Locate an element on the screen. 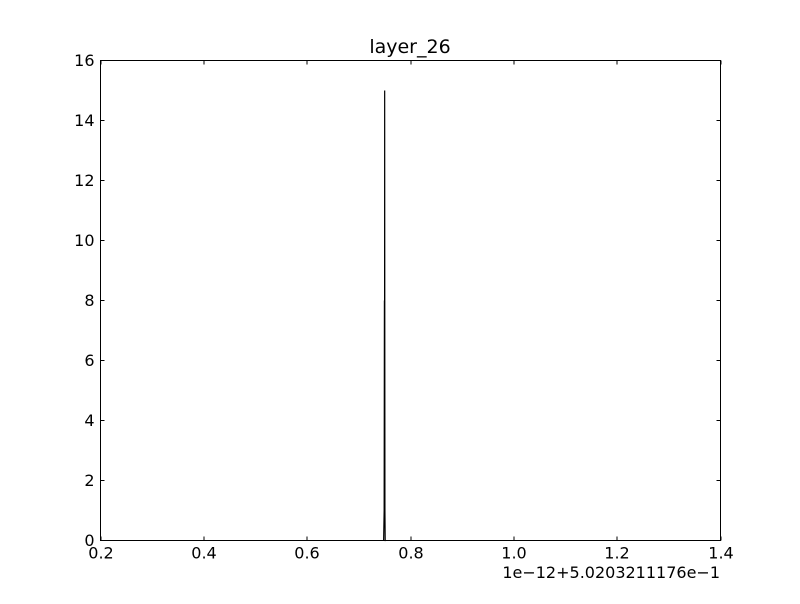  y-tick-label: 12 is located at coordinates (84, 180).